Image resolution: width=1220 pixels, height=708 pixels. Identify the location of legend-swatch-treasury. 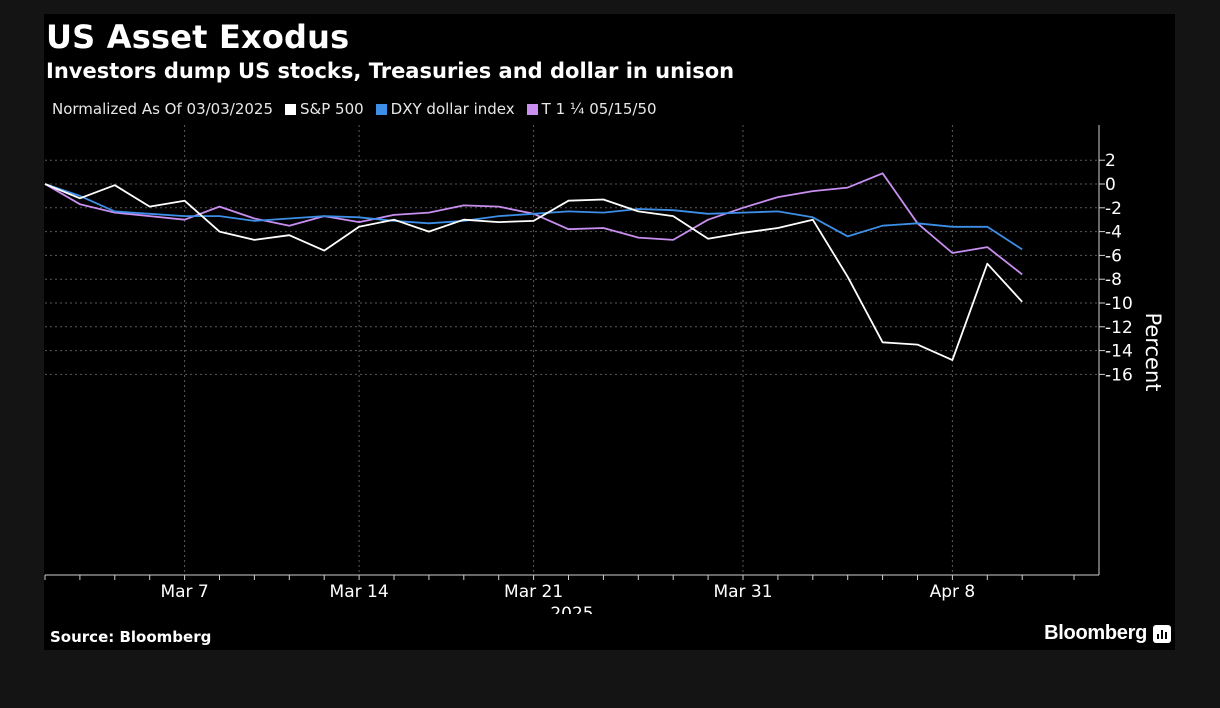
(532, 109).